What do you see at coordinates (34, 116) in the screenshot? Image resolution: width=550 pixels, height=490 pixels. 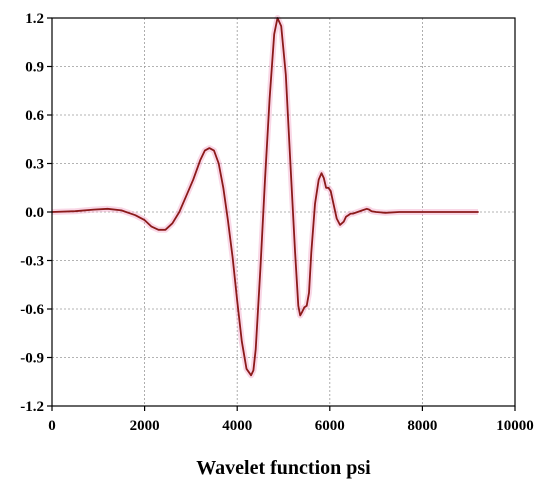 I see `y-tick-label: 0.6` at bounding box center [34, 116].